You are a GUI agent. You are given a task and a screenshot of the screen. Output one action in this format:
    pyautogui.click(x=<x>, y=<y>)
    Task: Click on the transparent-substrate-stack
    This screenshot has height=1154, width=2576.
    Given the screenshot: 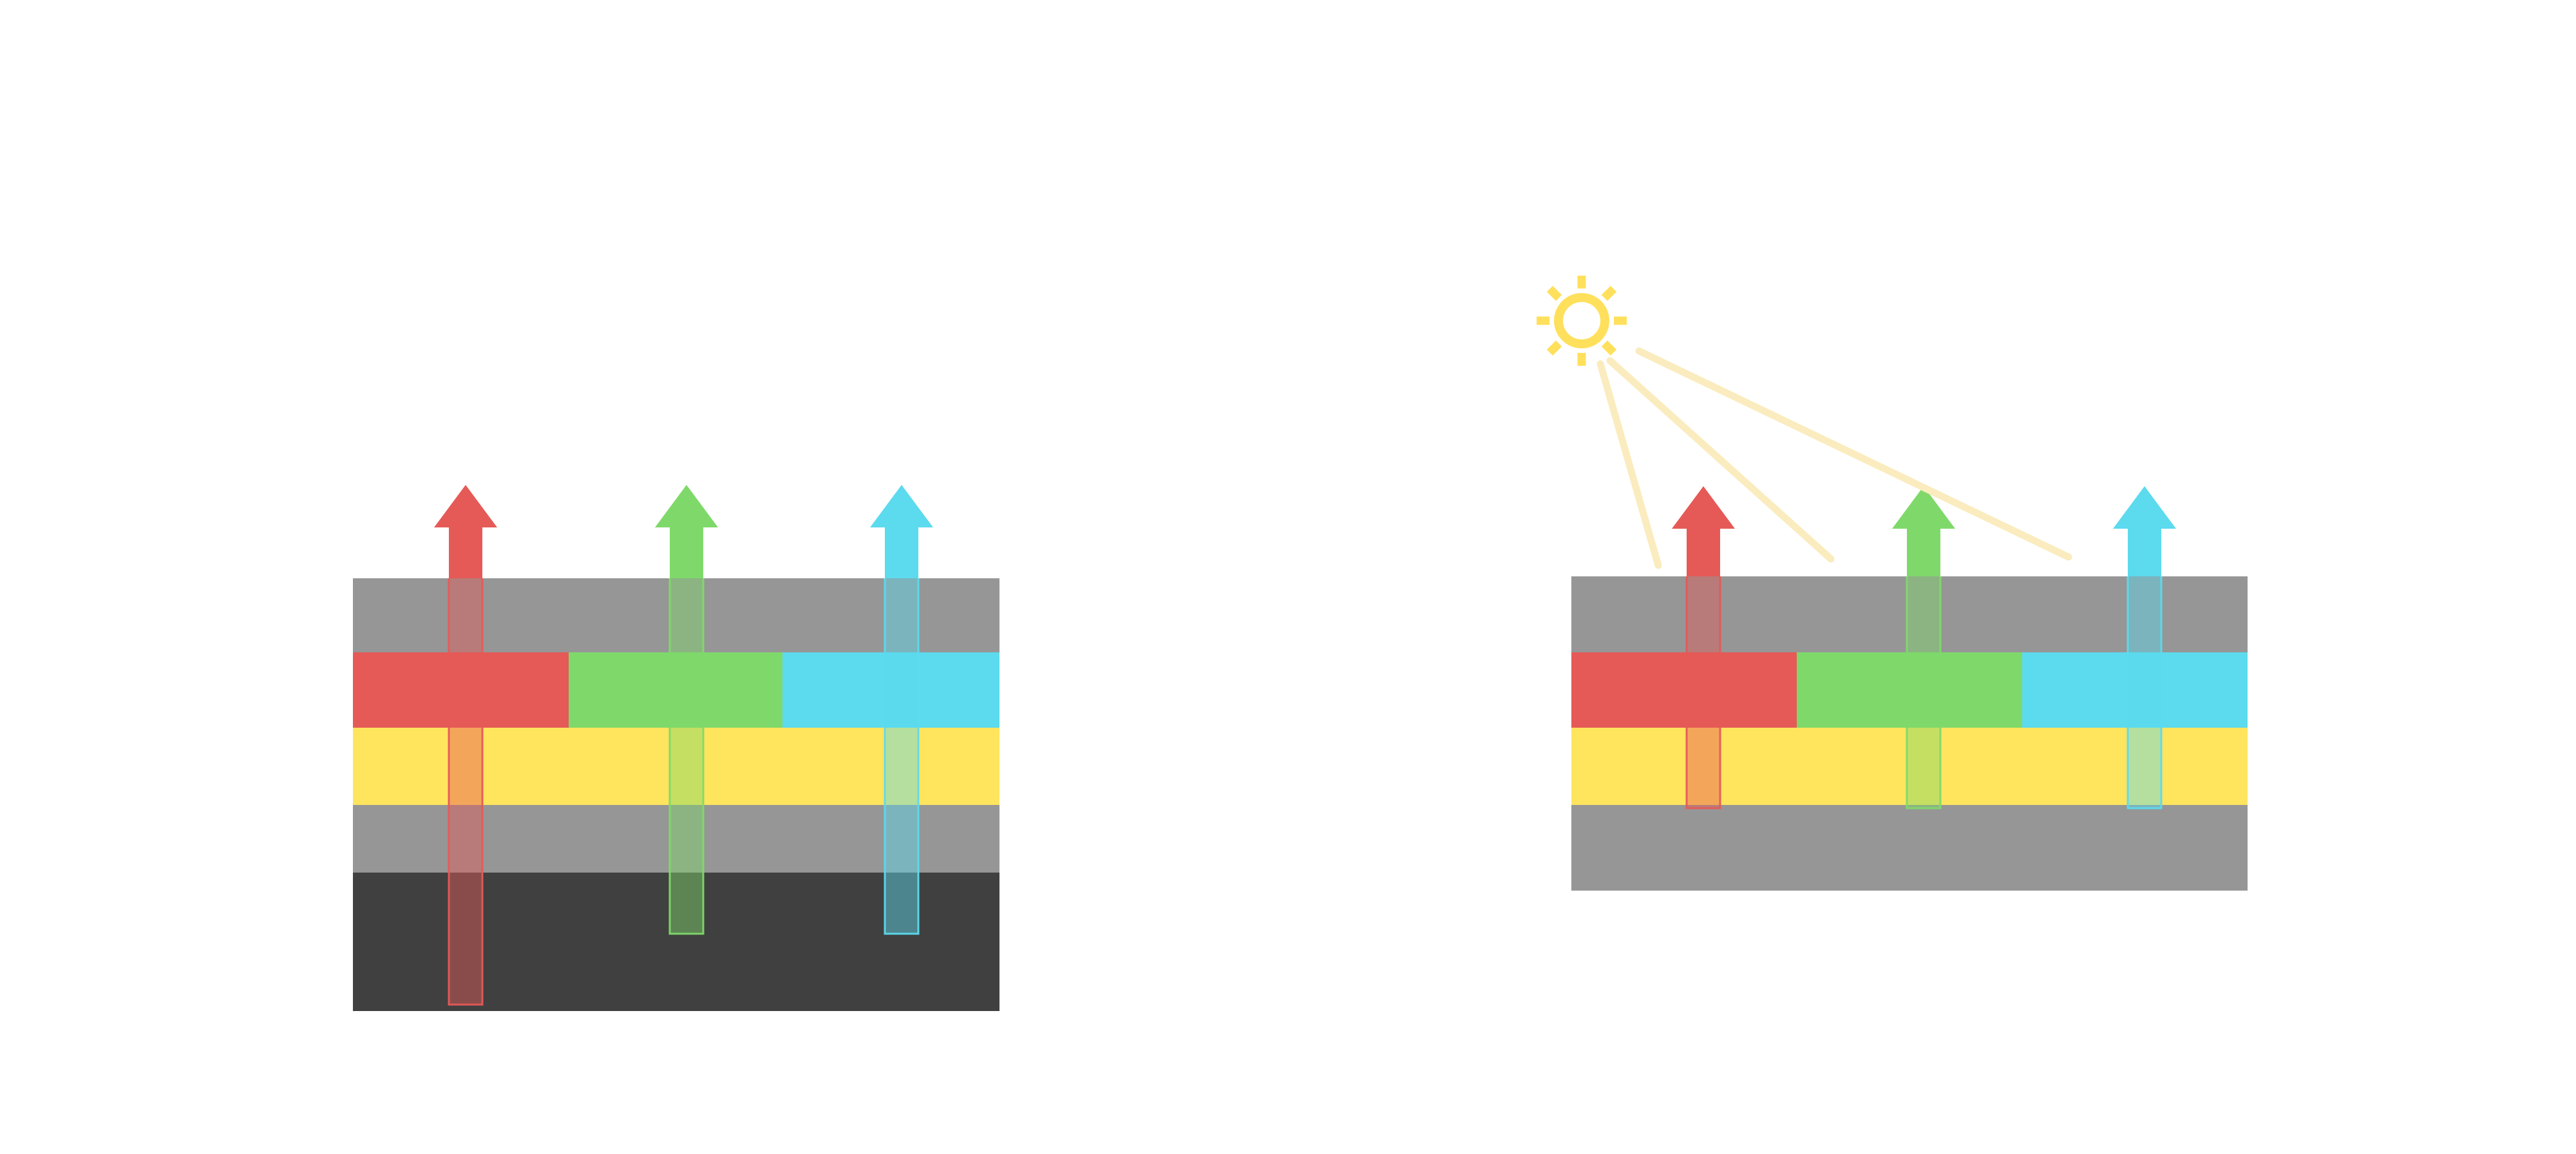 What is the action you would take?
    pyautogui.click(x=1909, y=688)
    